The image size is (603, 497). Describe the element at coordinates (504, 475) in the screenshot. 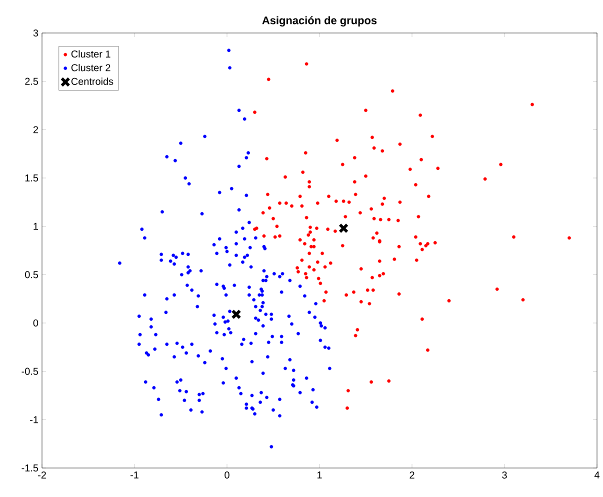

I see `x-tick-label: 3` at that location.